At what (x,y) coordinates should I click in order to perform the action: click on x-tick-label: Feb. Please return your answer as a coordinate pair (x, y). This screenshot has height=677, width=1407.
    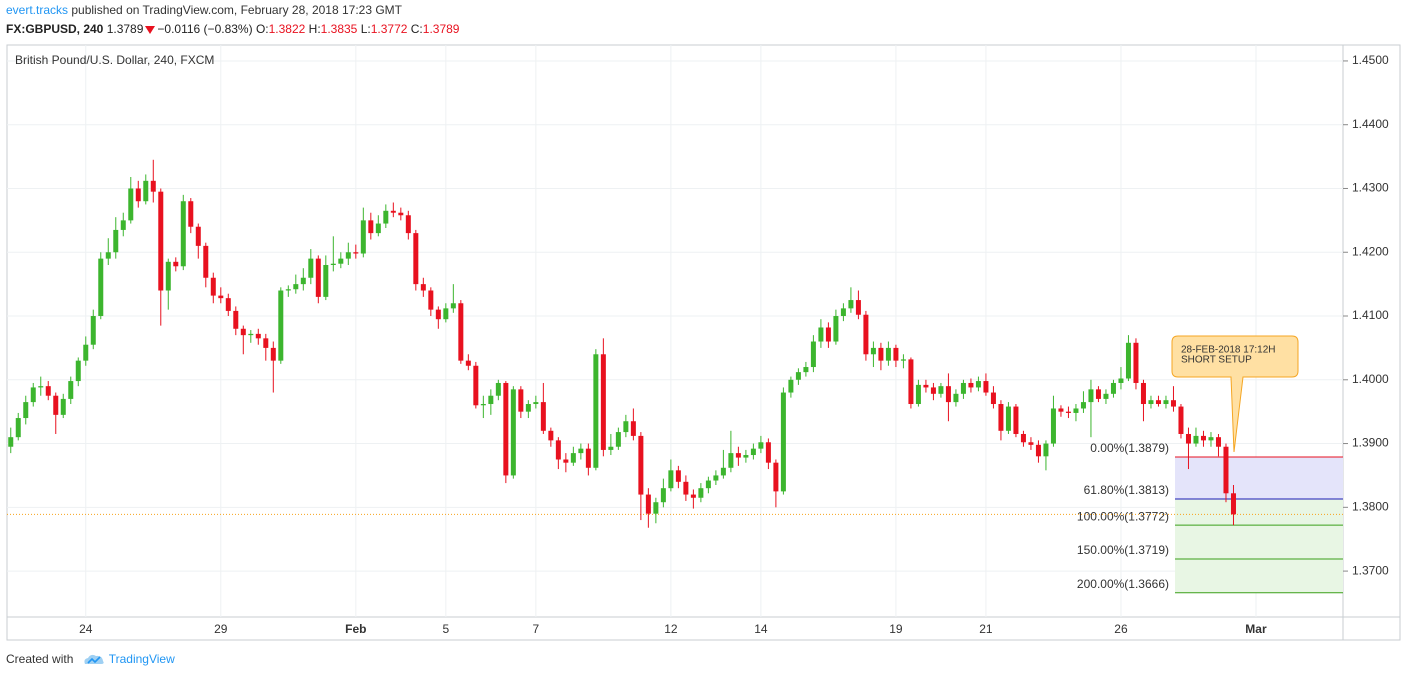
    Looking at the image, I should click on (355, 629).